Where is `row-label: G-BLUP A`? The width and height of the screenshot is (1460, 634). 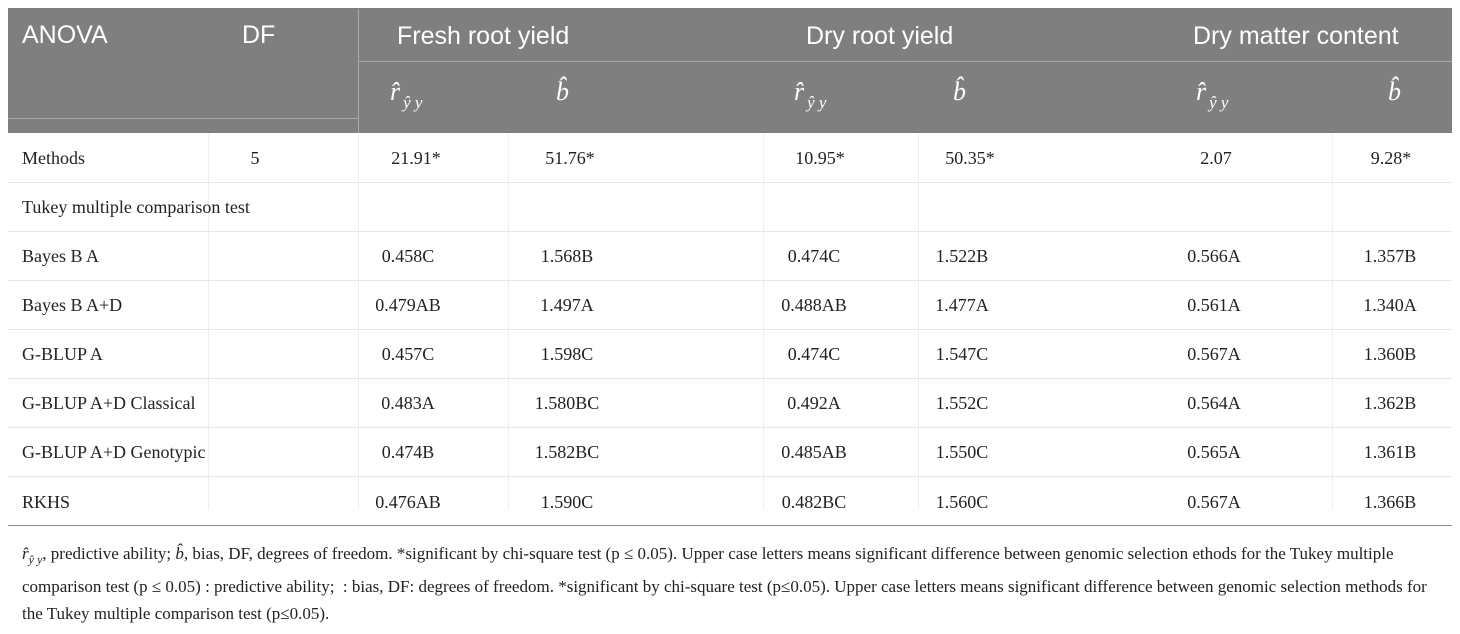
row-label: G-BLUP A is located at coordinates (62, 354).